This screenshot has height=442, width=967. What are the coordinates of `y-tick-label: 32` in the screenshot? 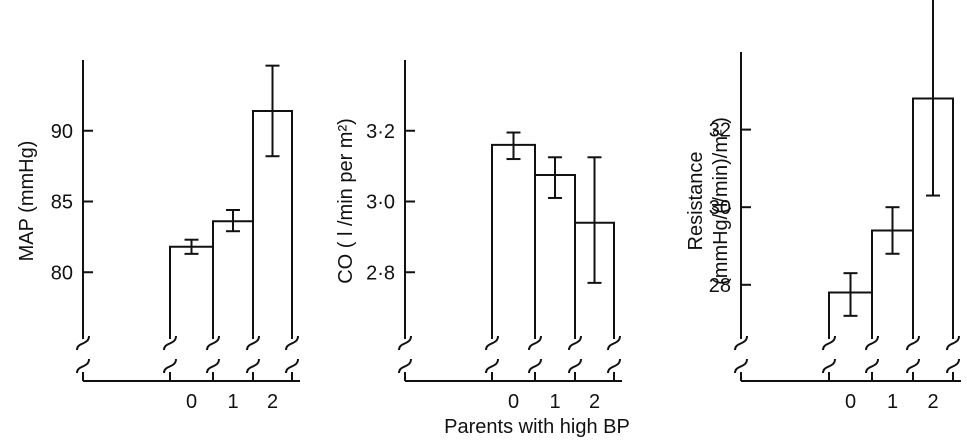 It's located at (720, 131).